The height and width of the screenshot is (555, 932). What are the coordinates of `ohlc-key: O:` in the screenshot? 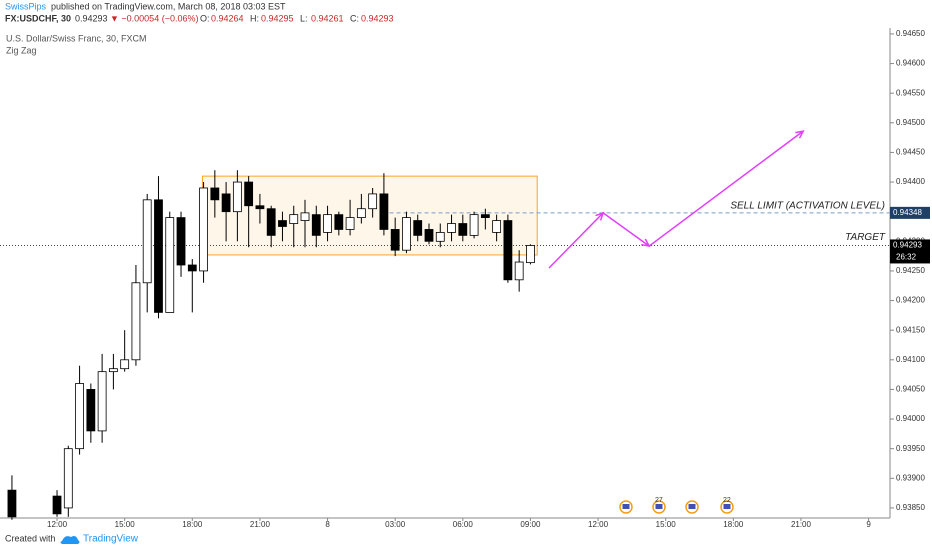 It's located at (205, 18).